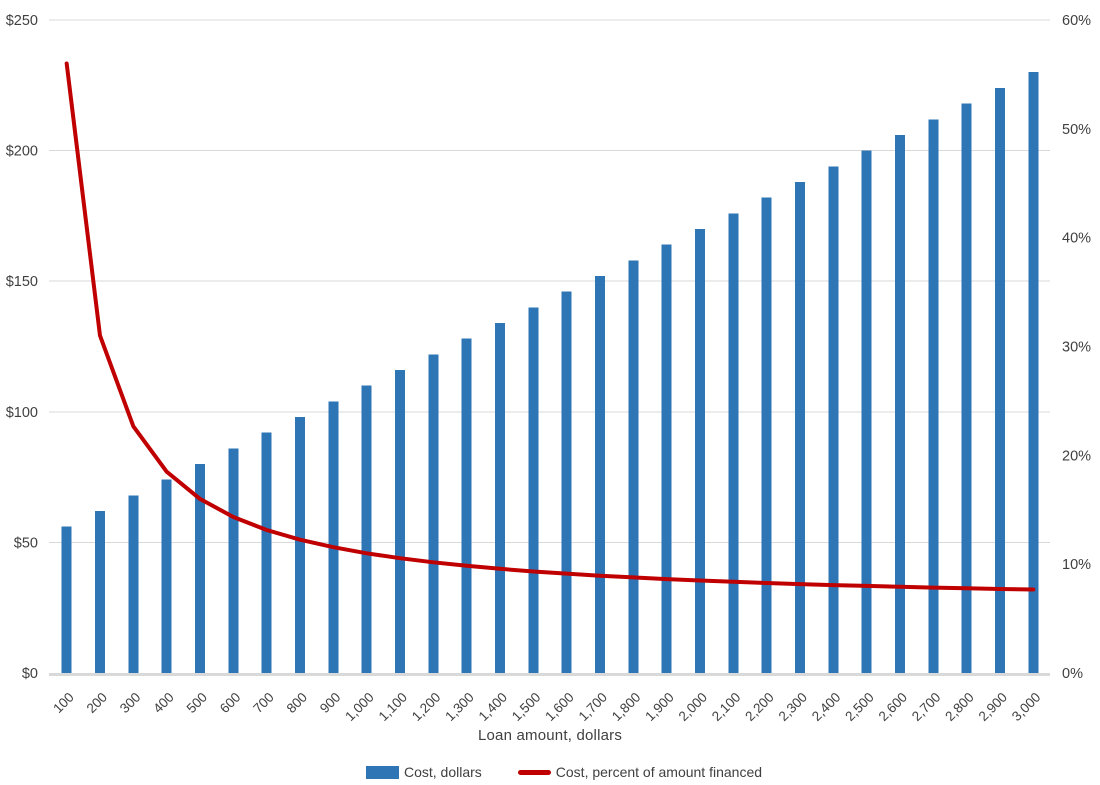  I want to click on y-axis-left-tick-label: $100, so click(22, 413).